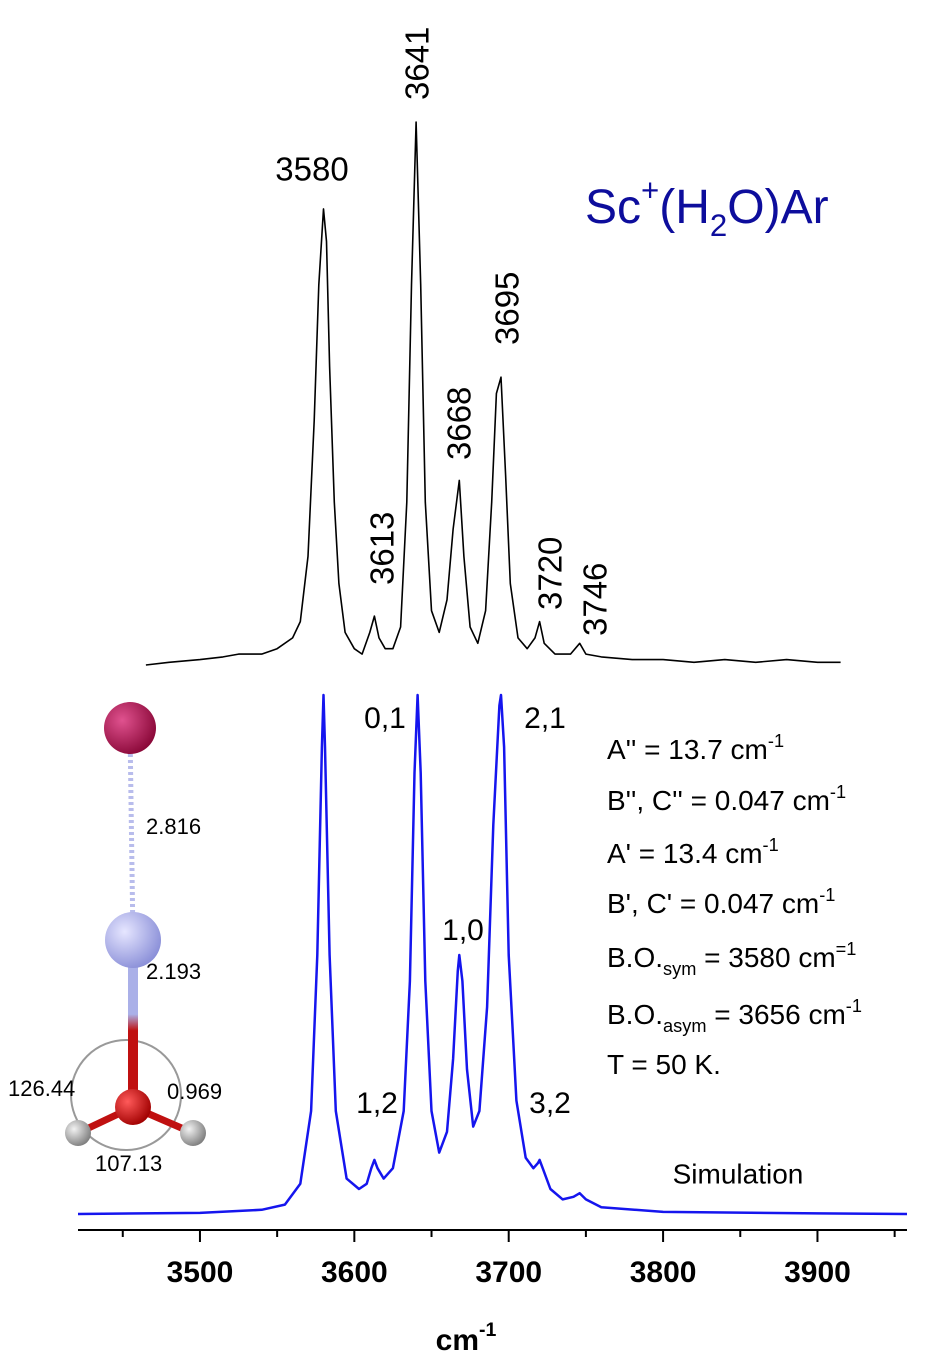 The width and height of the screenshot is (937, 1370). I want to click on parameter-text: T = 50 K., so click(664, 1064).